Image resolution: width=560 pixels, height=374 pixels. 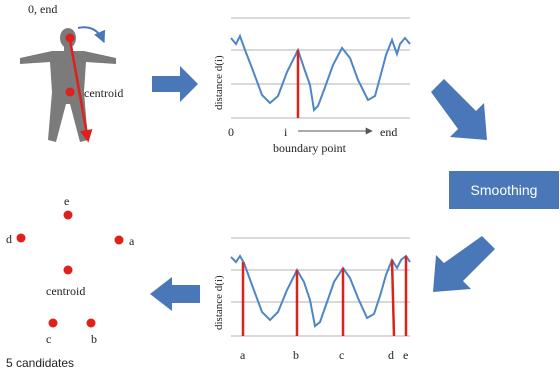 I want to click on candidate-label-d: d, so click(x=9, y=239).